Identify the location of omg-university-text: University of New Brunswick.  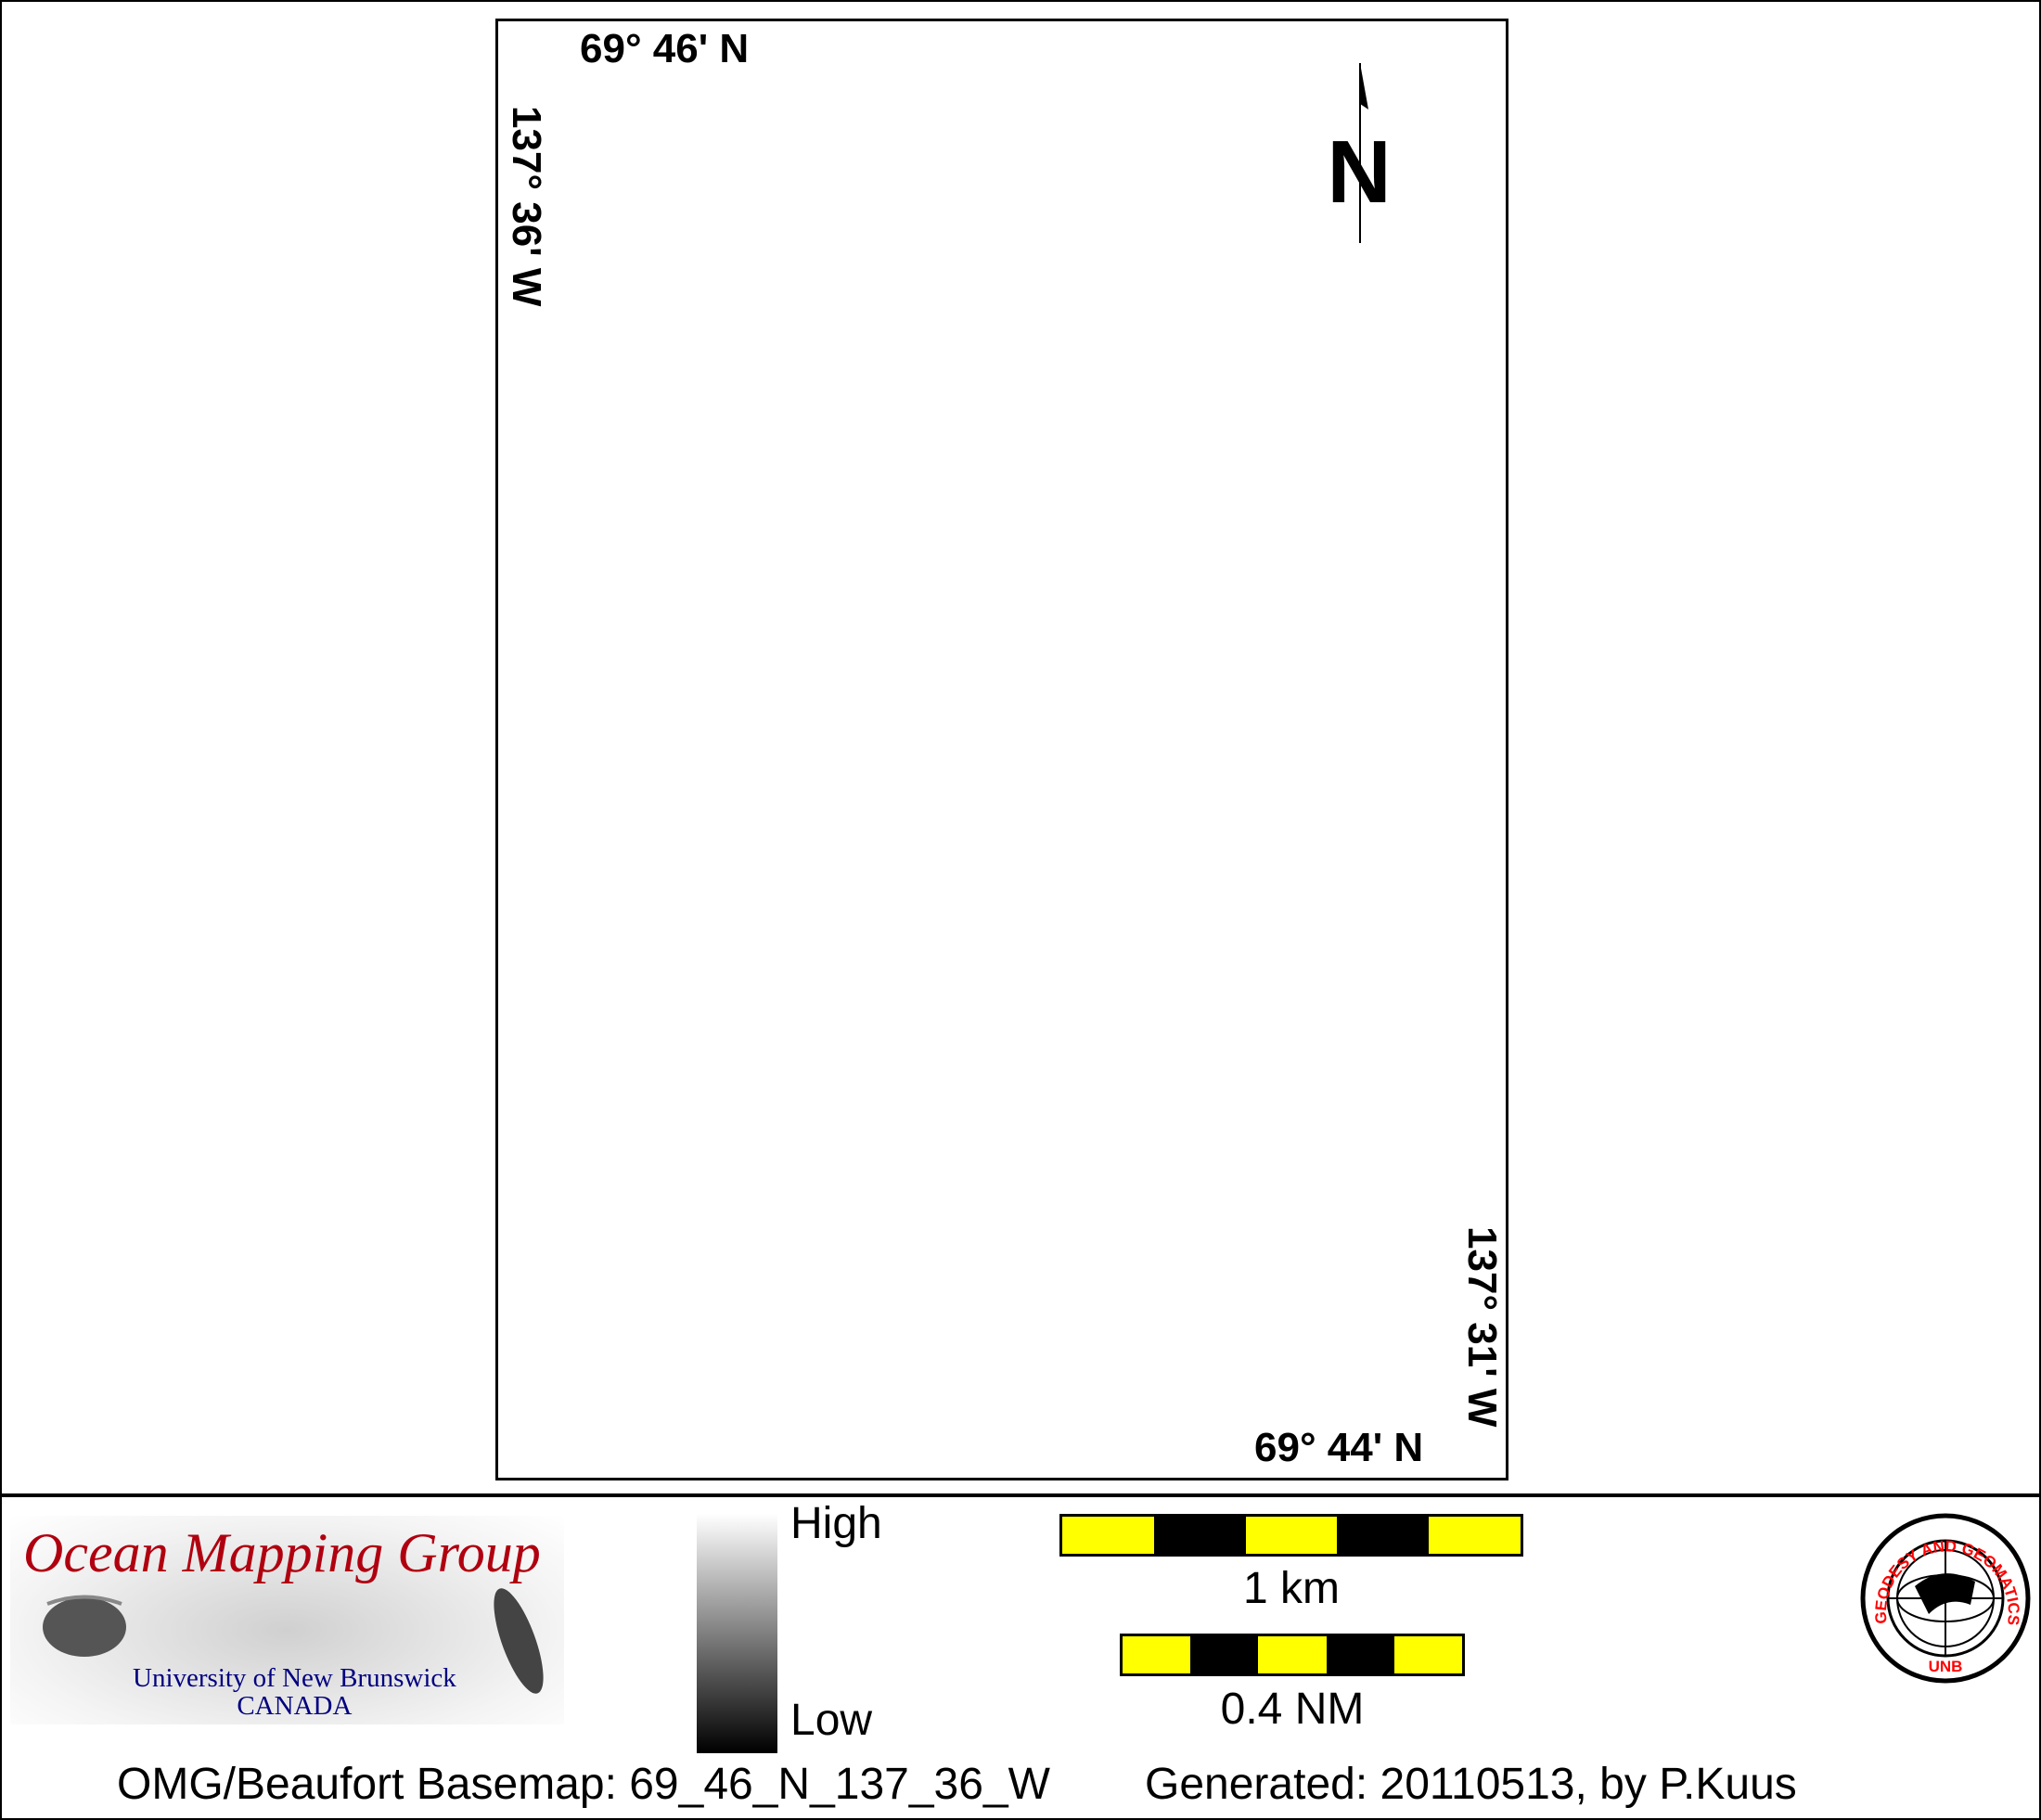
(295, 1678).